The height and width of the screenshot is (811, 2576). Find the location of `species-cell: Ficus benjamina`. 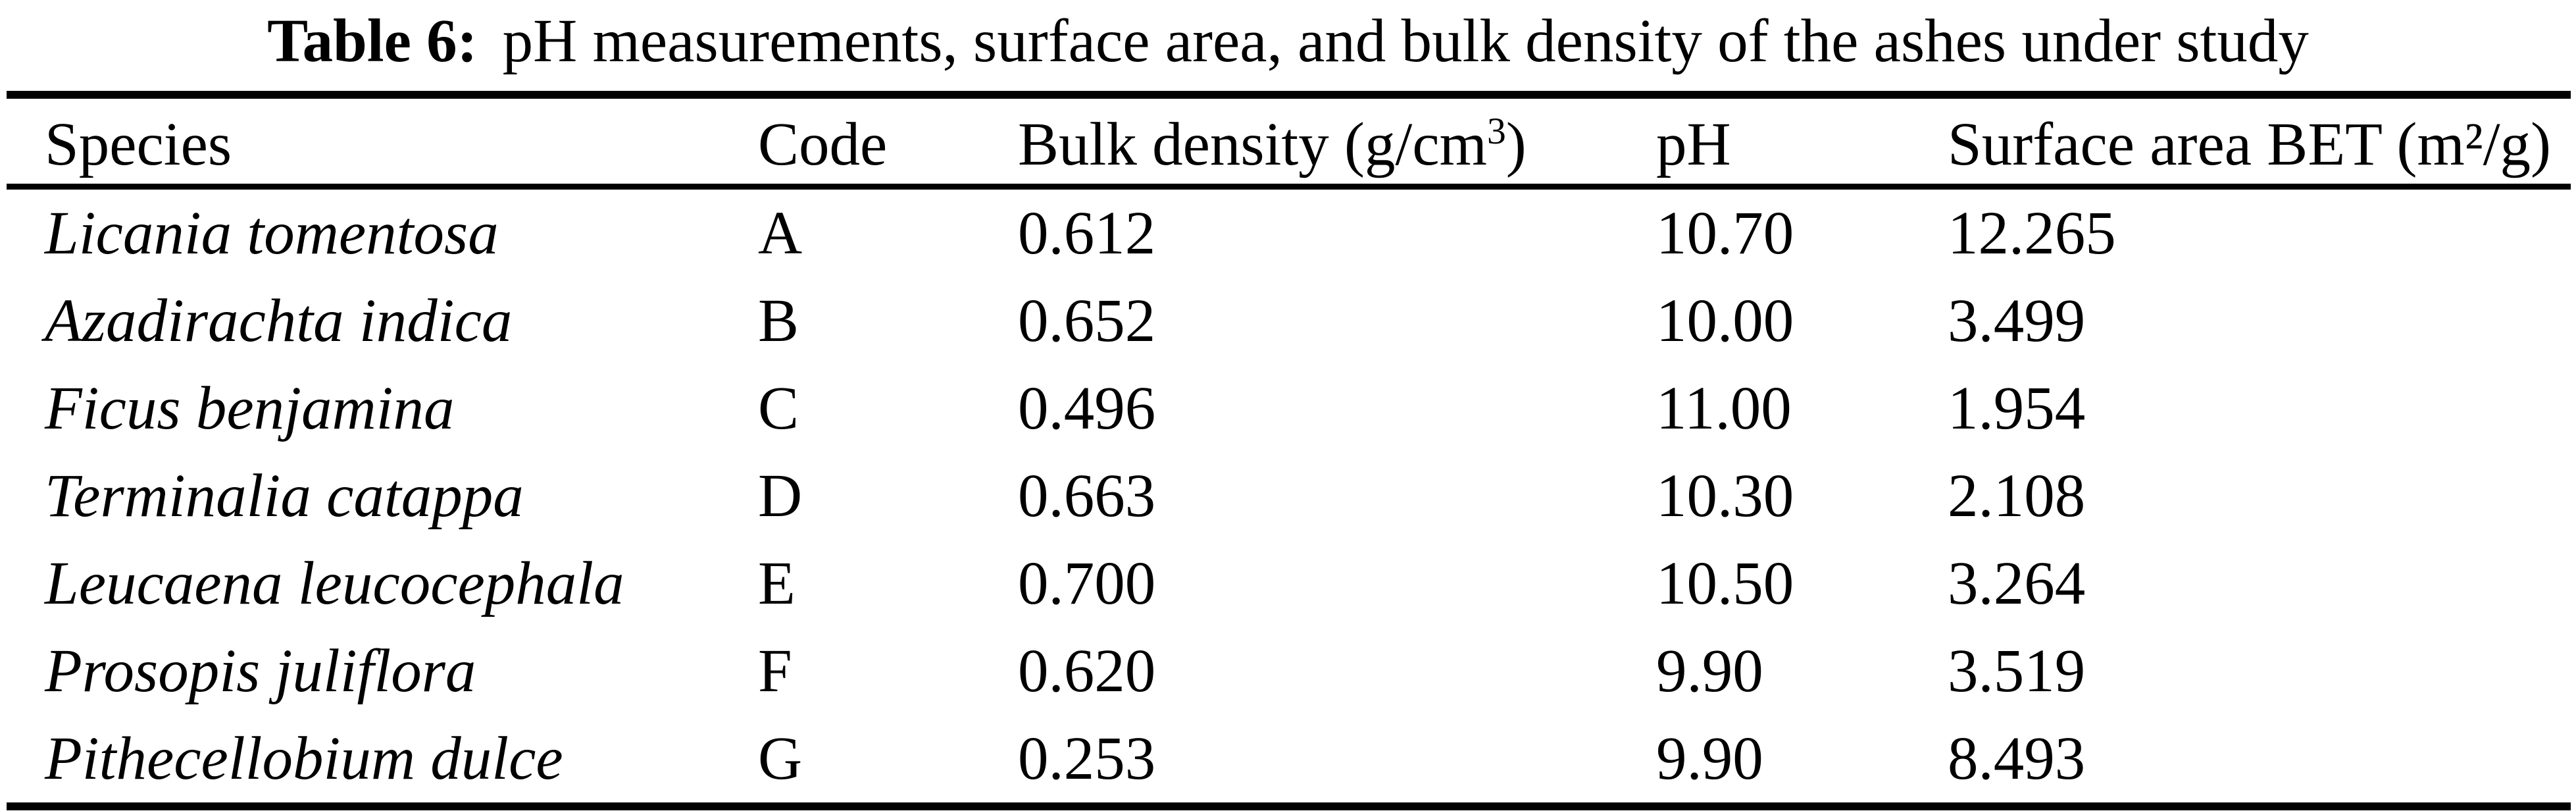

species-cell: Ficus benjamina is located at coordinates (250, 408).